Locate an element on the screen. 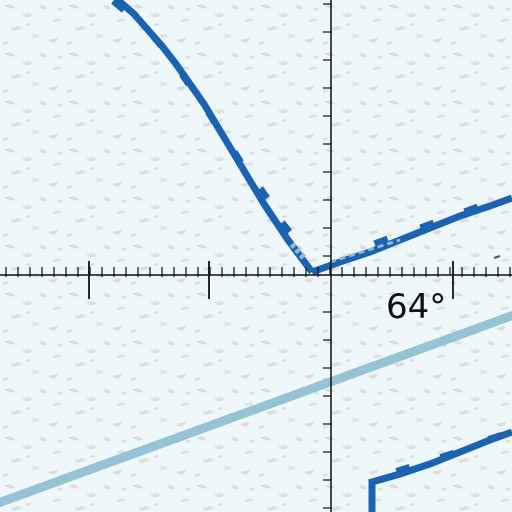 This screenshot has height=512, width=512. coastline-right is located at coordinates (411, 235).